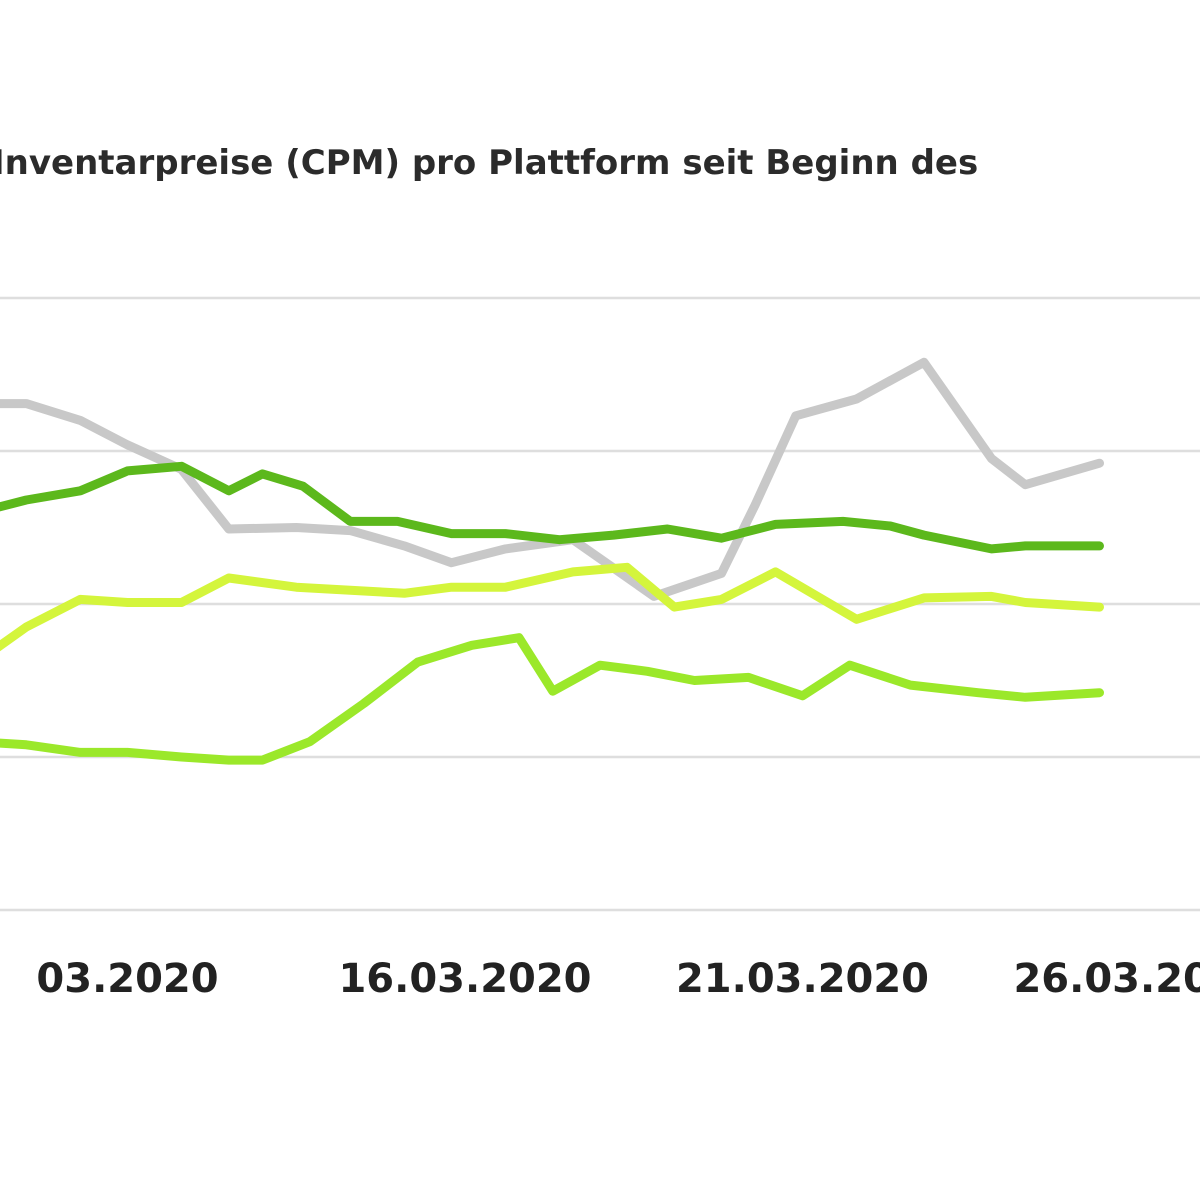  Describe the element at coordinates (464, 979) in the screenshot. I see `x-tick-label: 16.03.2020` at that location.